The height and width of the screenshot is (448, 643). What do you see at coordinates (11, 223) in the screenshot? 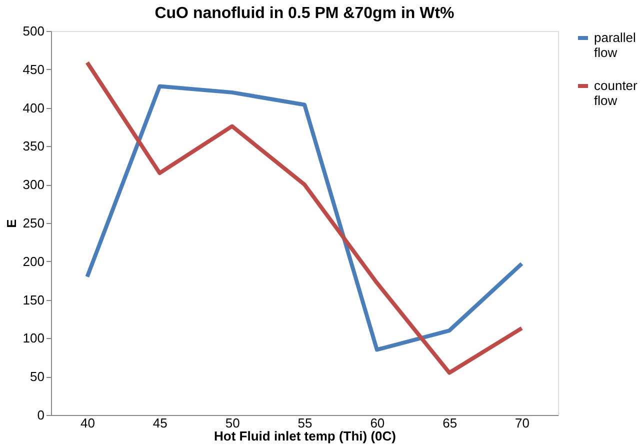
I see `y-axis-title: E` at bounding box center [11, 223].